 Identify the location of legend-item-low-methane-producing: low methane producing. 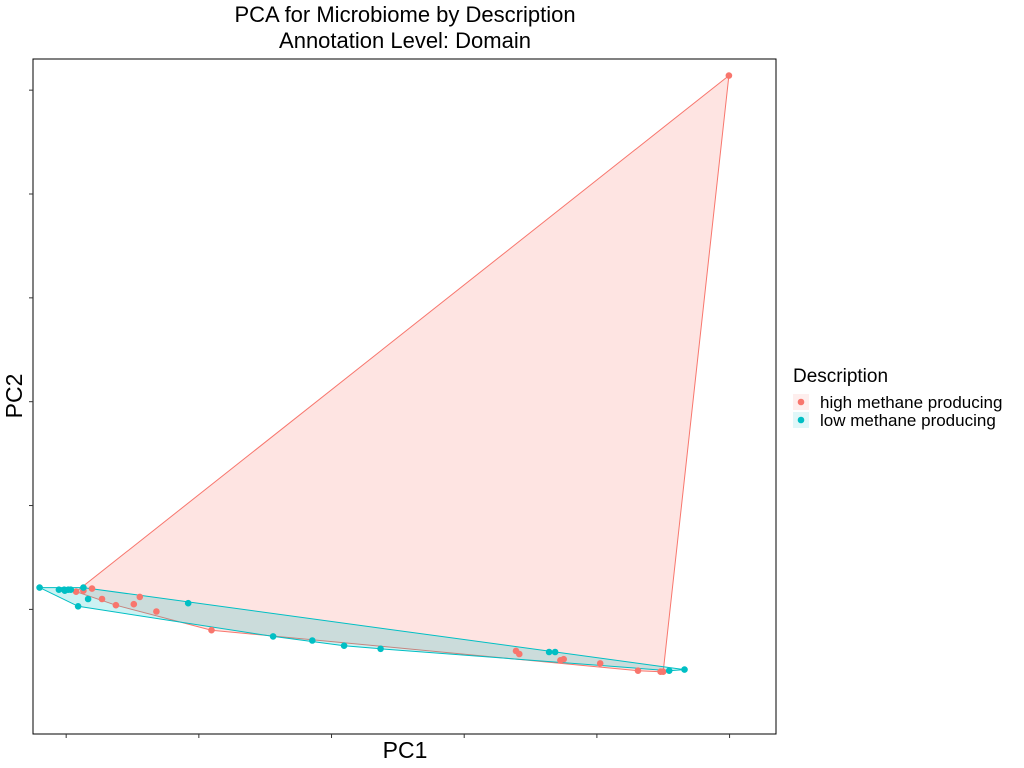
(894, 420).